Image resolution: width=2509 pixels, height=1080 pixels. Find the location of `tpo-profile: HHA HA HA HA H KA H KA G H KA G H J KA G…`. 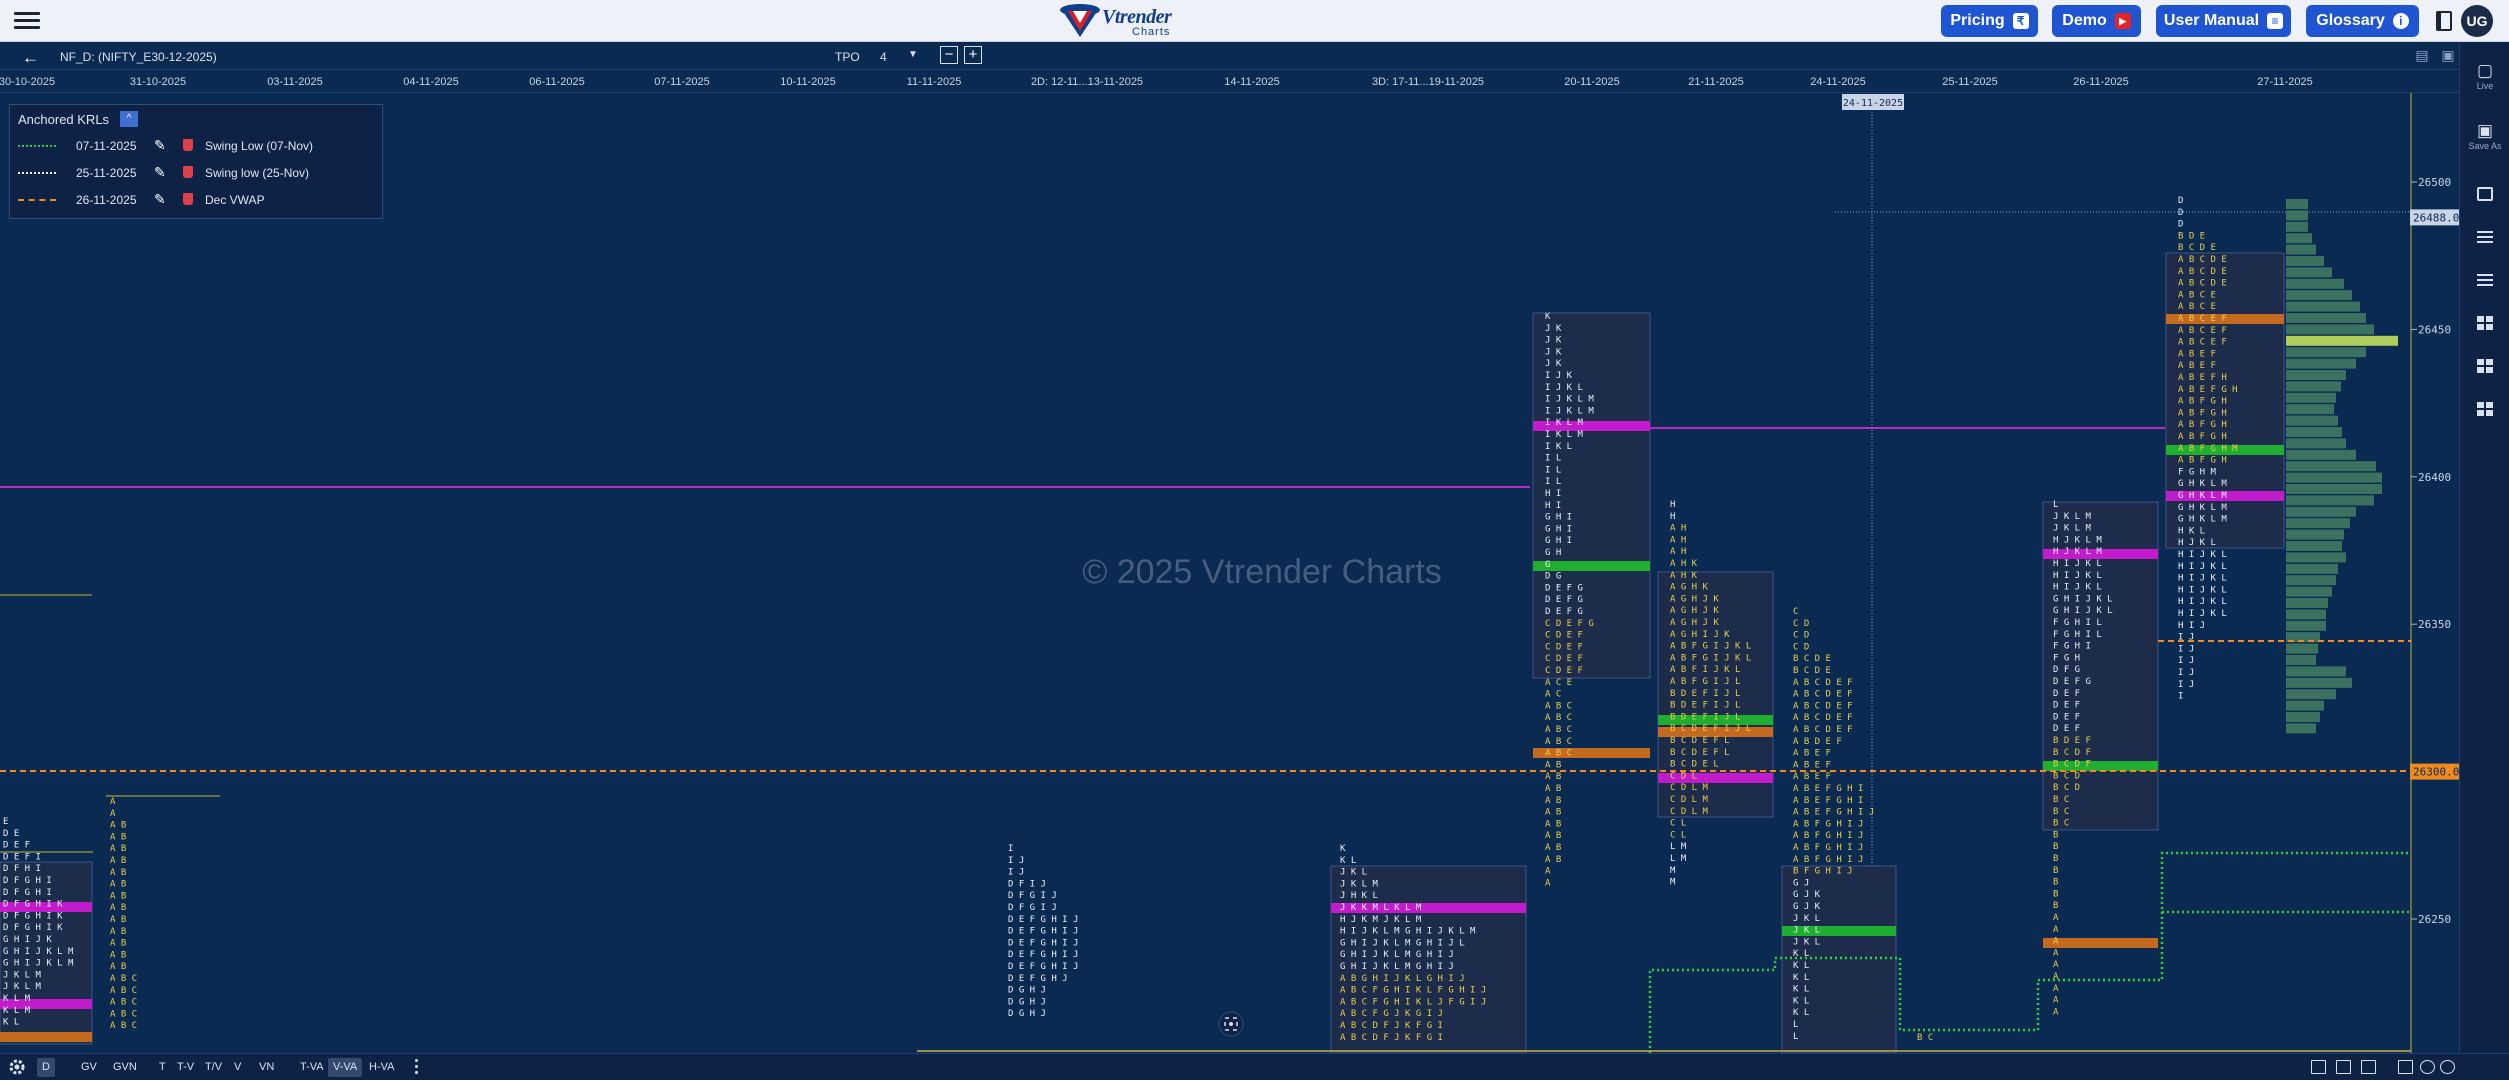

tpo-profile: HHA HA HA HA H KA H KA G H KA G H J KA G… is located at coordinates (1715, 694).